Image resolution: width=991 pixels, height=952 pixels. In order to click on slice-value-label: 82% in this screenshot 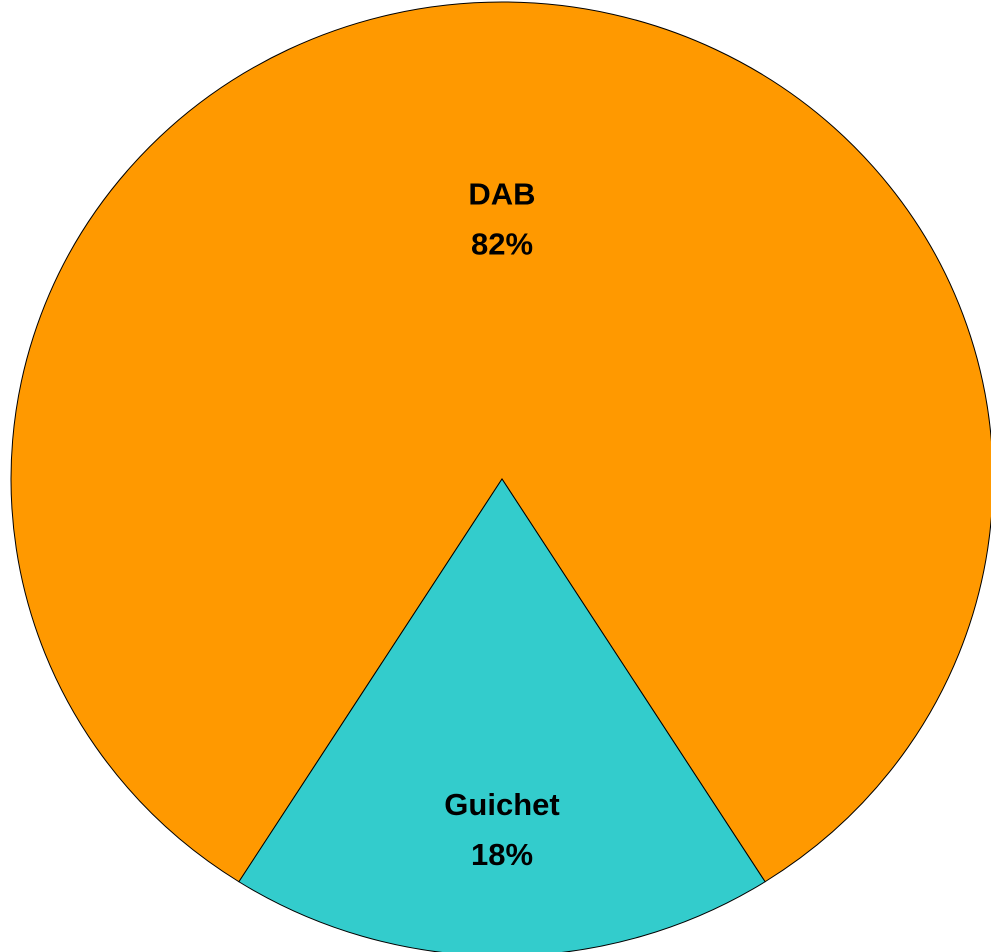, I will do `click(502, 244)`.